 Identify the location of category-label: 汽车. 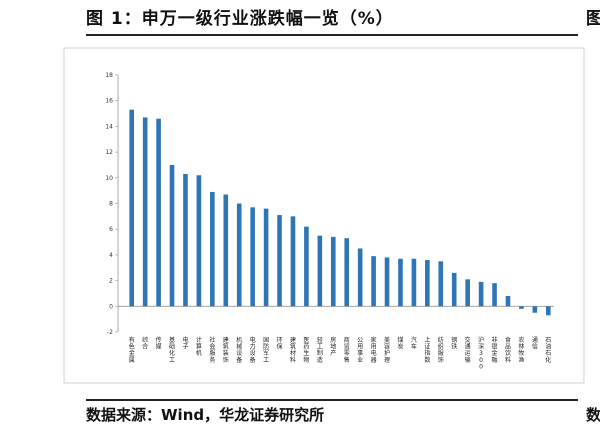
(414, 343).